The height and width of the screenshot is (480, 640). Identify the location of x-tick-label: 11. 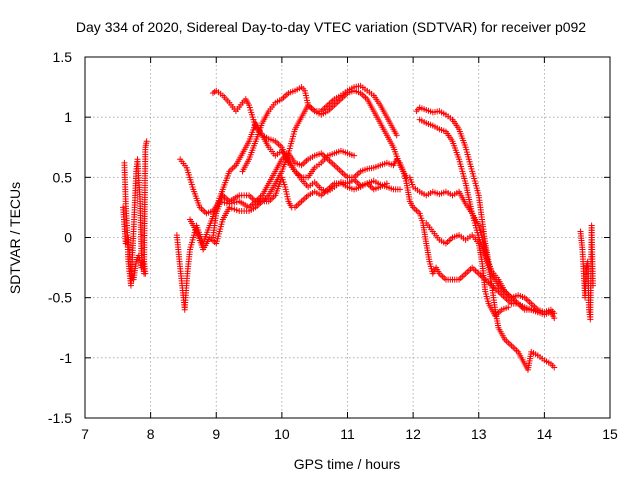
(347, 434).